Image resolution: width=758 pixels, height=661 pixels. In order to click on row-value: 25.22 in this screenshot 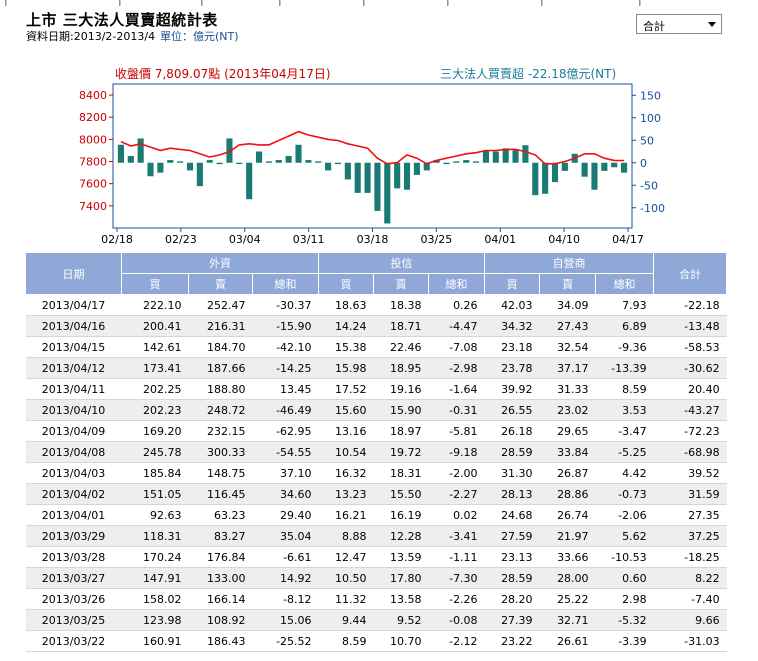, I will do `click(567, 599)`.